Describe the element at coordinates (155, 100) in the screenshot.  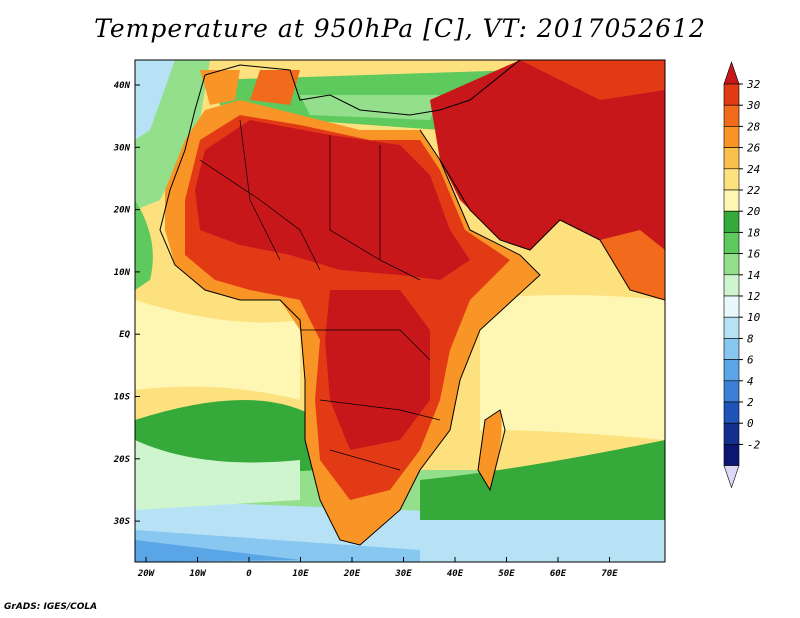
I see `band-north-atlantic-cool` at that location.